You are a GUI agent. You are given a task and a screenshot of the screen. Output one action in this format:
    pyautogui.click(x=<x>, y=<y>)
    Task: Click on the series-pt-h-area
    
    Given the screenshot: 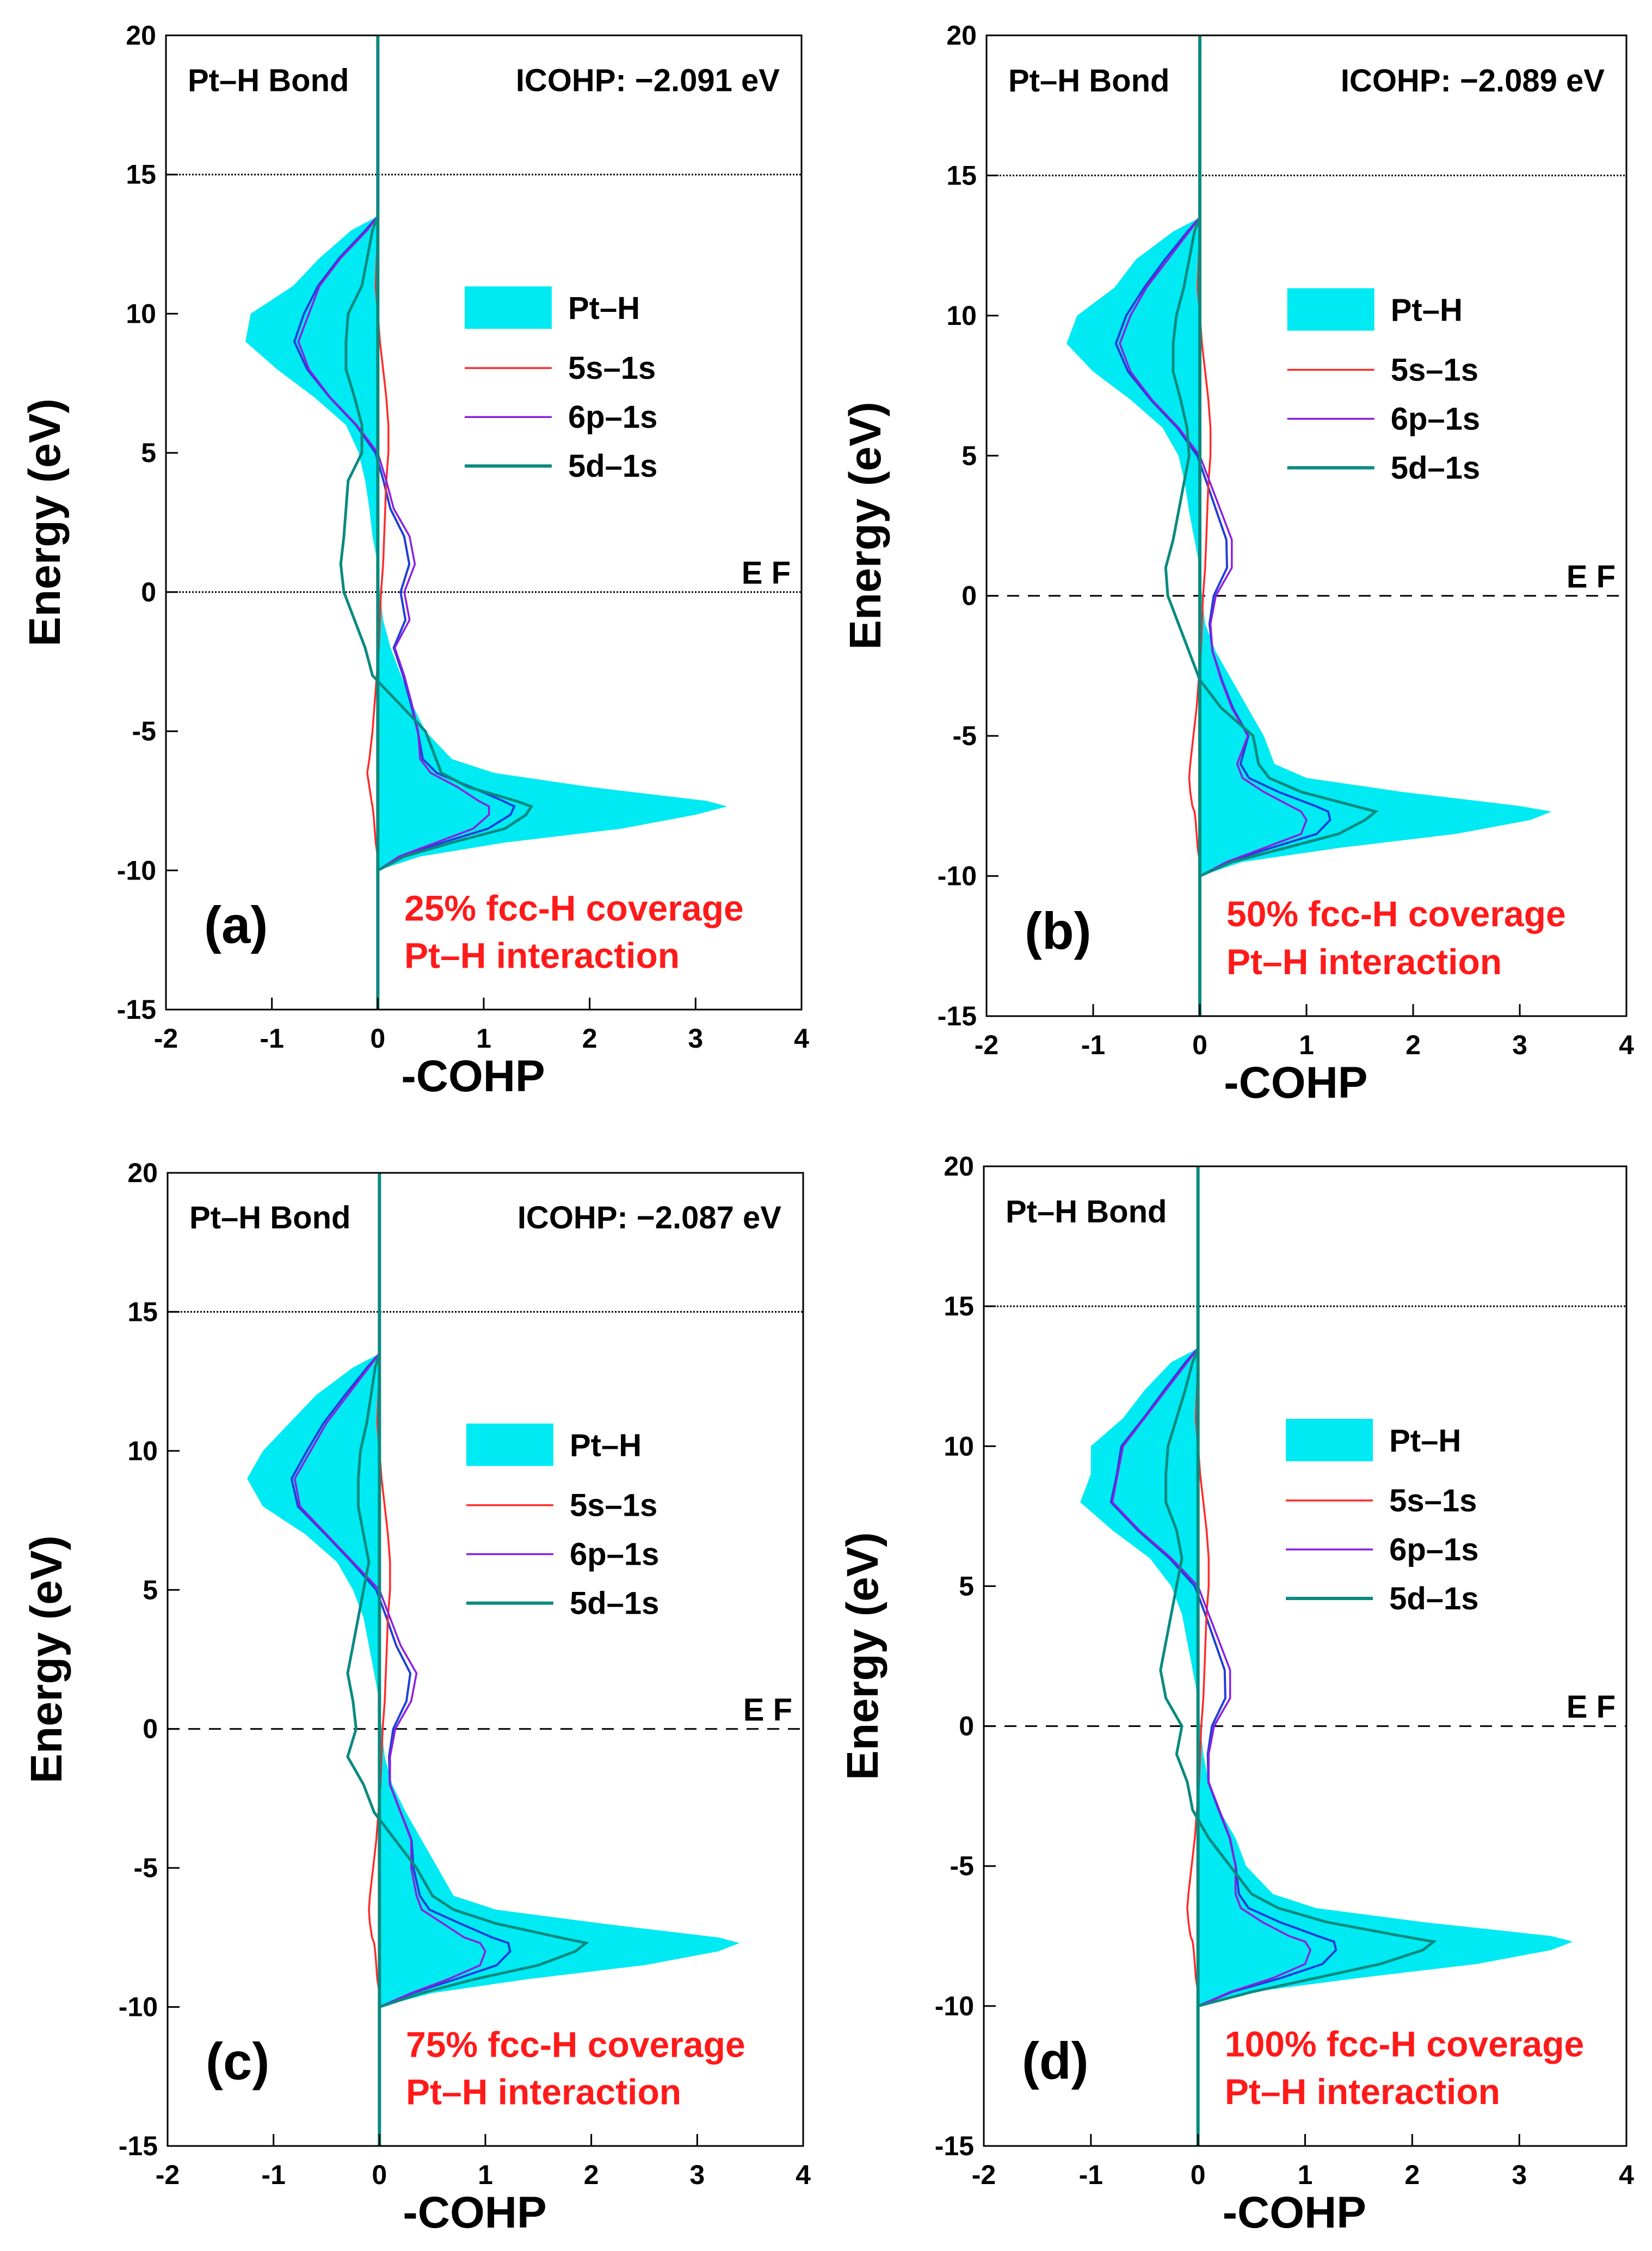 What is the action you would take?
    pyautogui.click(x=1327, y=1677)
    